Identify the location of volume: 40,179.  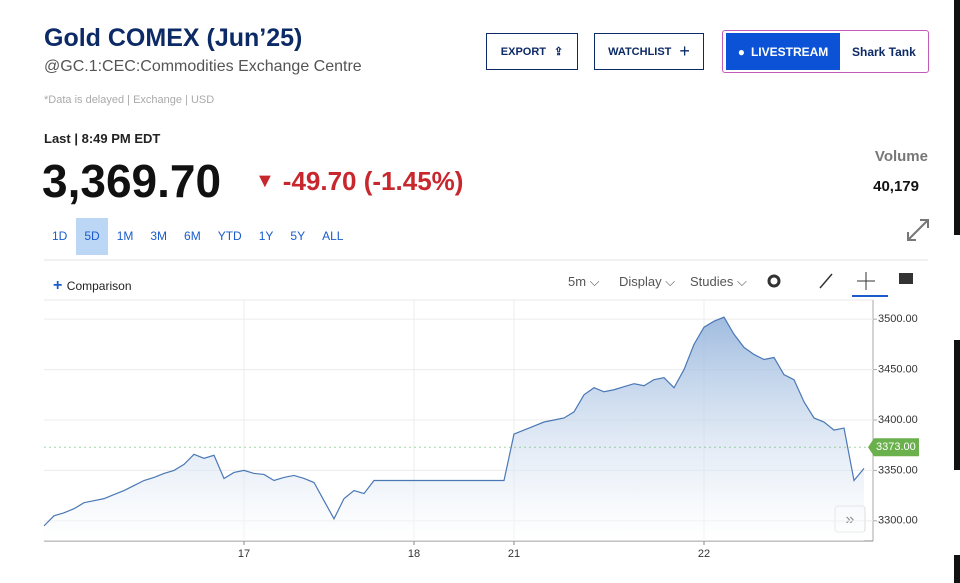
(896, 186).